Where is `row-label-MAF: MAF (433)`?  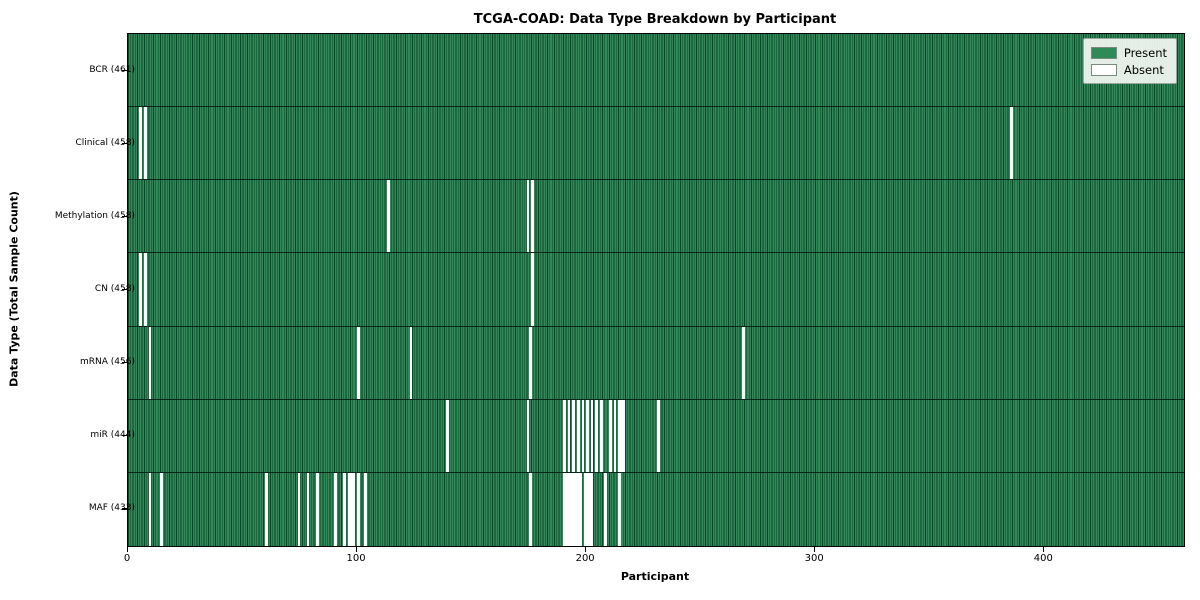 row-label-MAF: MAF (433) is located at coordinates (111, 508).